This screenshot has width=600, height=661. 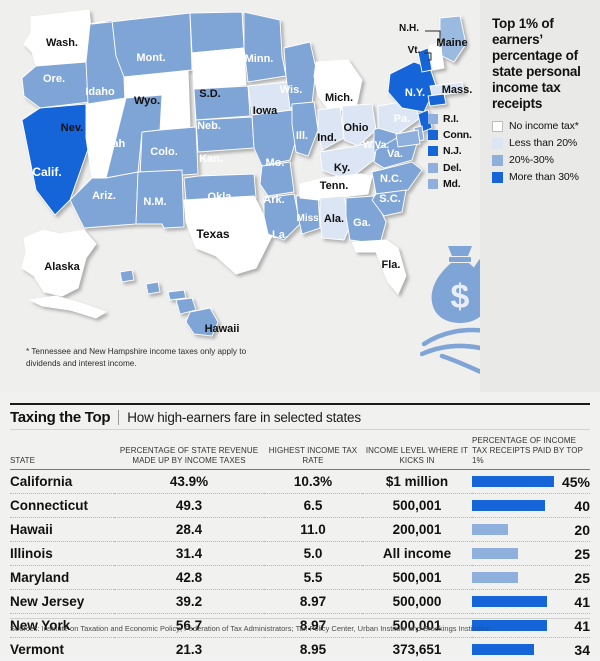 I want to click on state-arkansas, so click(x=277, y=179).